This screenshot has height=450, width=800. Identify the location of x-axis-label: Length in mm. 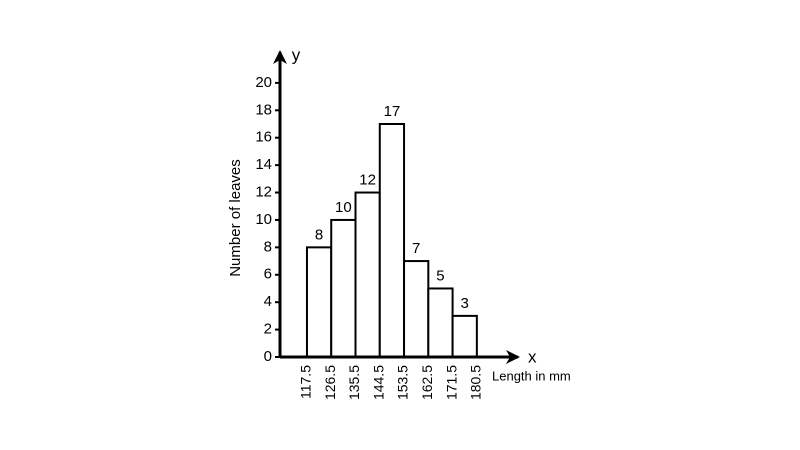
(531, 375).